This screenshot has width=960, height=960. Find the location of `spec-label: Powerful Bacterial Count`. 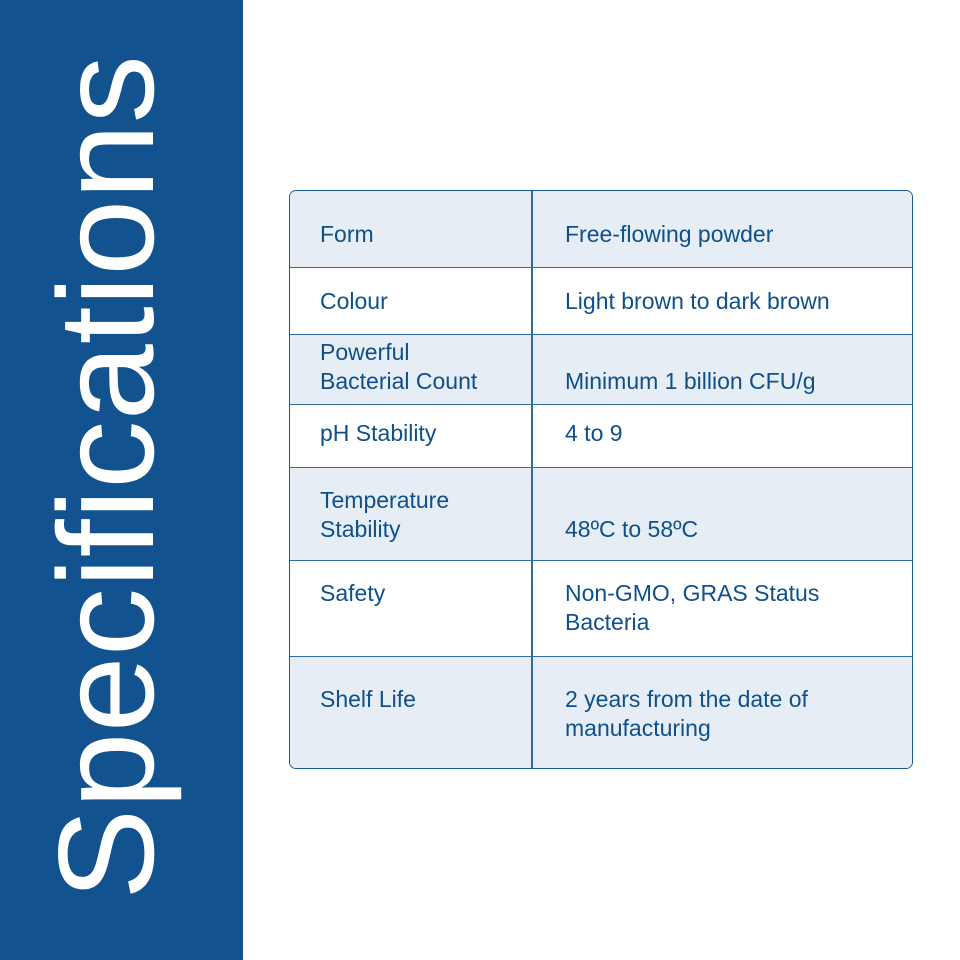

spec-label: Powerful Bacterial Count is located at coordinates (399, 366).